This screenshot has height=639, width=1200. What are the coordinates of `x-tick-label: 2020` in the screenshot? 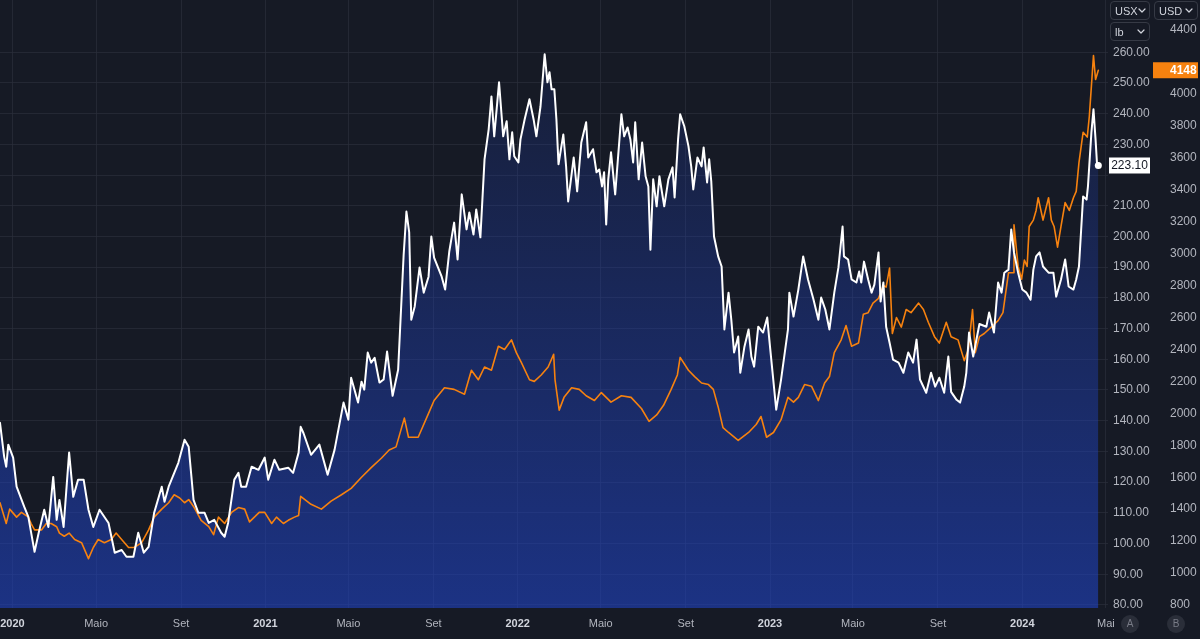 It's located at (12, 622).